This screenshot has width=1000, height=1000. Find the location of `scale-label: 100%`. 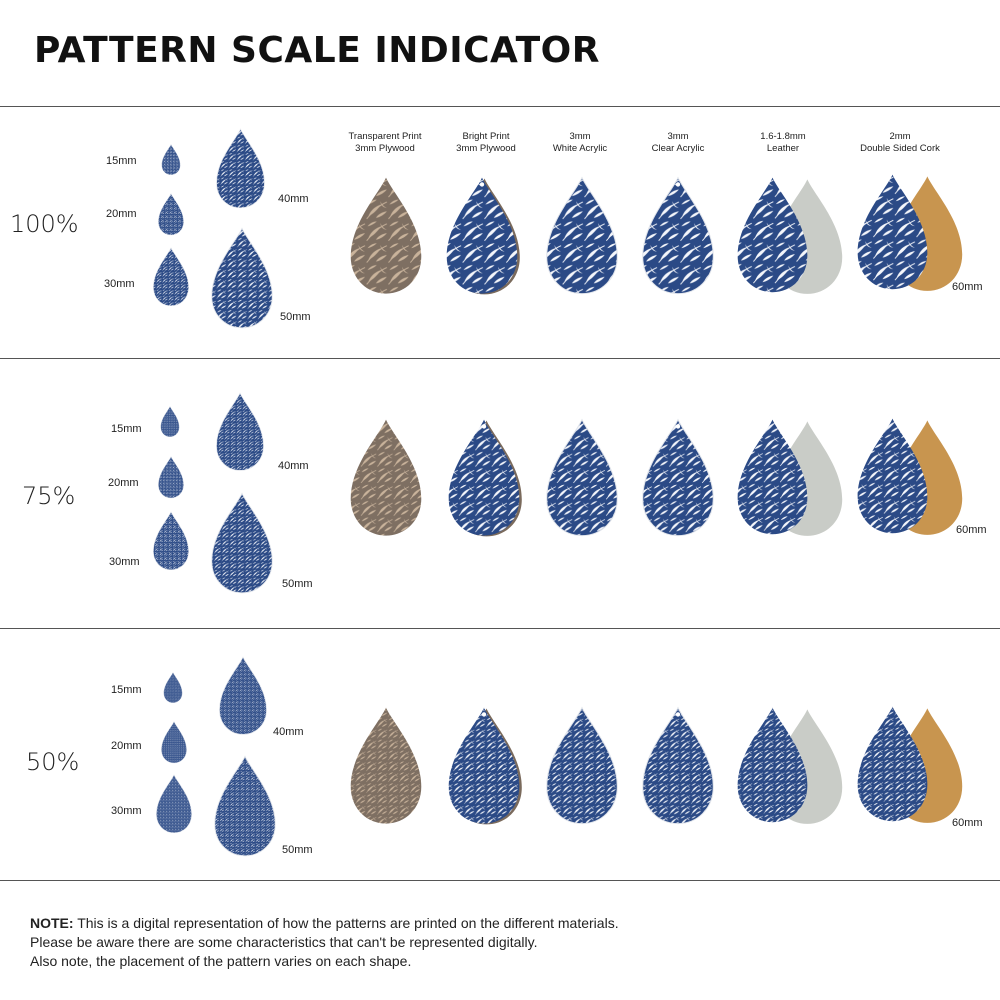

scale-label: 100% is located at coordinates (44, 224).